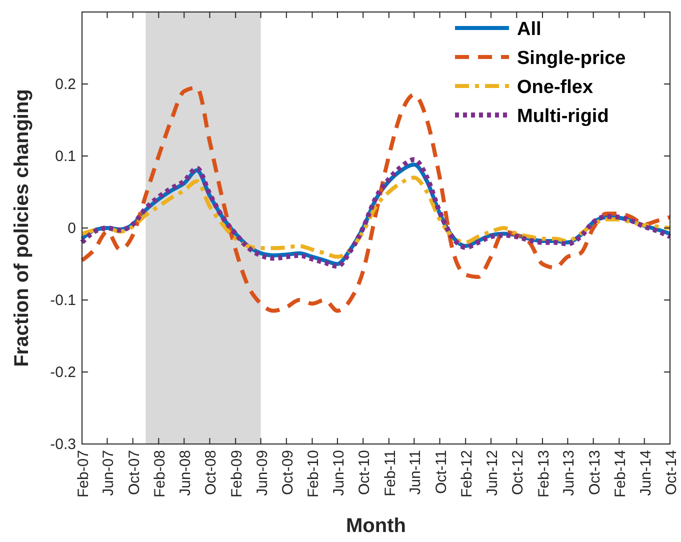 Image resolution: width=681 pixels, height=542 pixels. What do you see at coordinates (287, 473) in the screenshot?
I see `x-tick-label: Oct-09` at bounding box center [287, 473].